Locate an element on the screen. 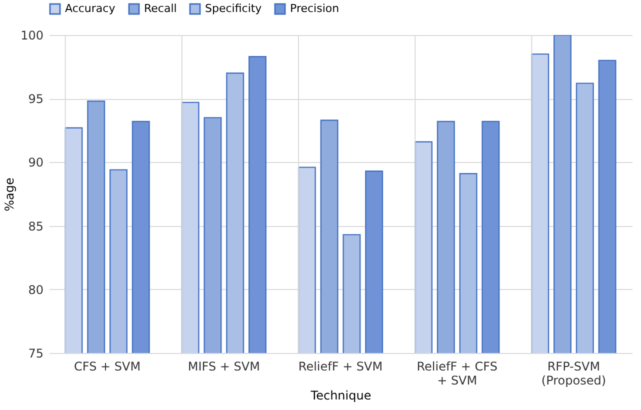 The image size is (641, 410). legend-label: Precision is located at coordinates (315, 8).